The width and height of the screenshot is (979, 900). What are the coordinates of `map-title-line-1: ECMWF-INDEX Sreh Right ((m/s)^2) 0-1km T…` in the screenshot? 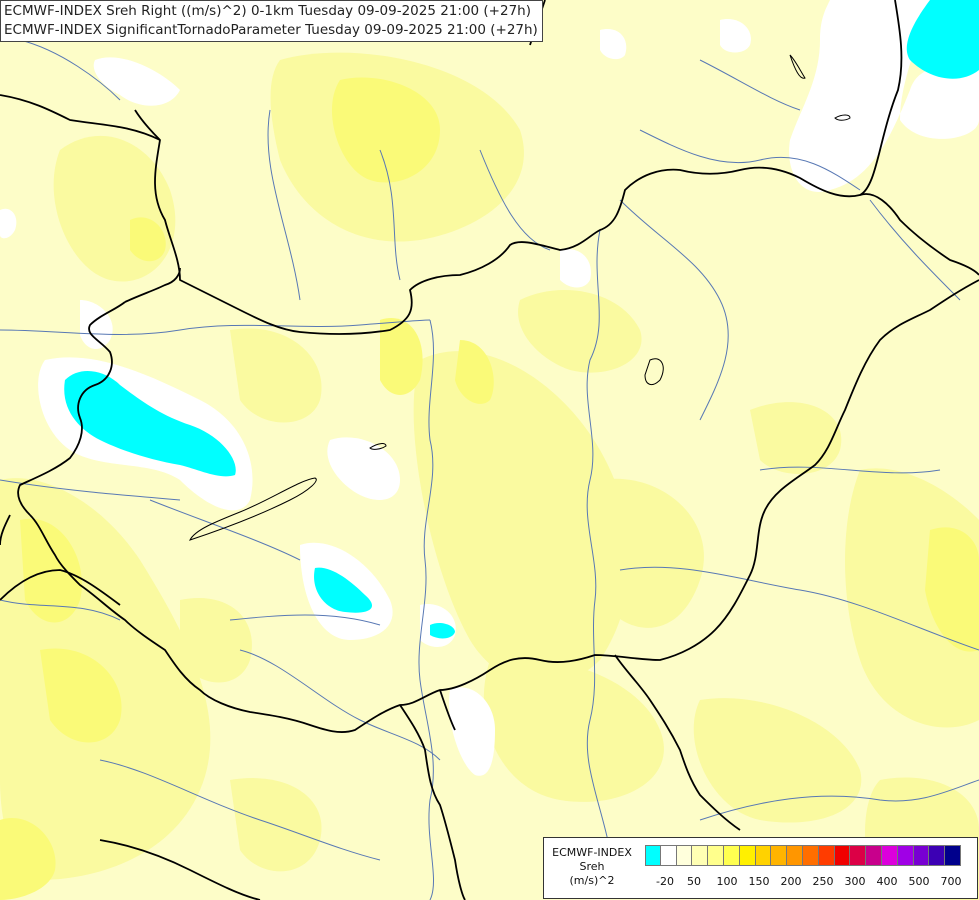 It's located at (267, 11).